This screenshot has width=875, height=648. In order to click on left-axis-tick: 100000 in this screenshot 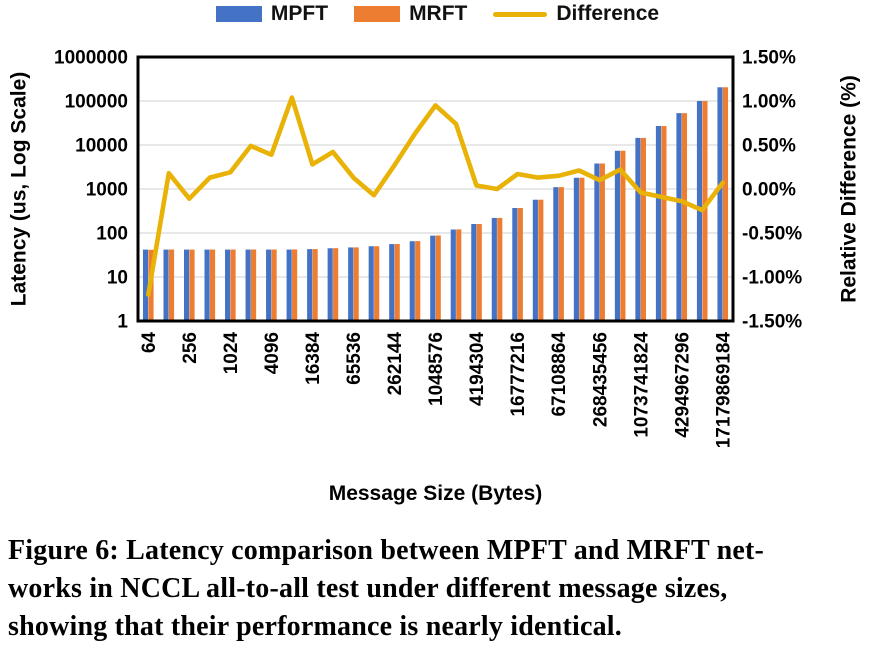, I will do `click(96, 102)`.